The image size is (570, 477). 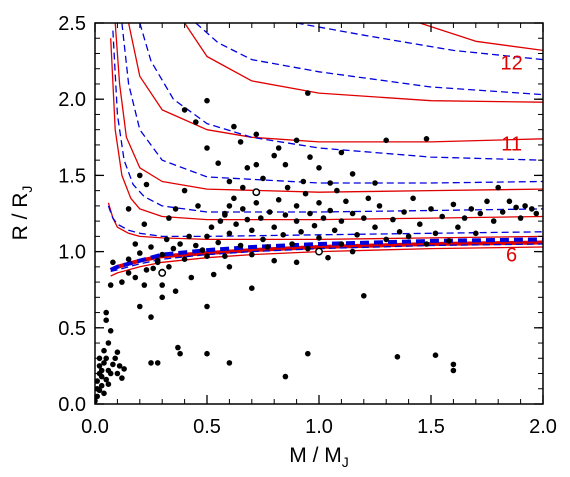 What do you see at coordinates (543, 427) in the screenshot?
I see `x-tick-label-4: 2.0` at bounding box center [543, 427].